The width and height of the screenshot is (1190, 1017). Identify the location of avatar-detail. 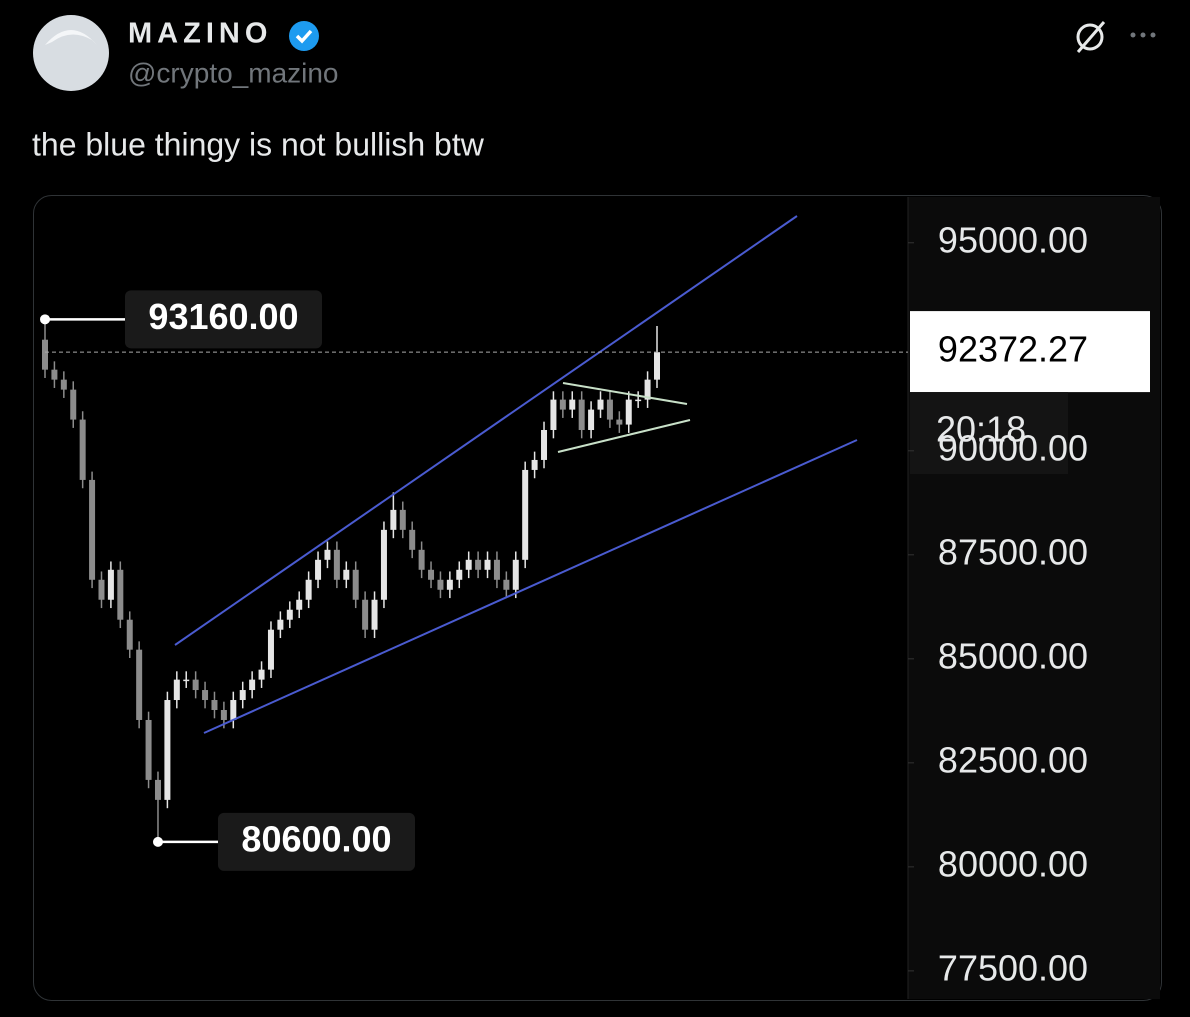
(71, 37).